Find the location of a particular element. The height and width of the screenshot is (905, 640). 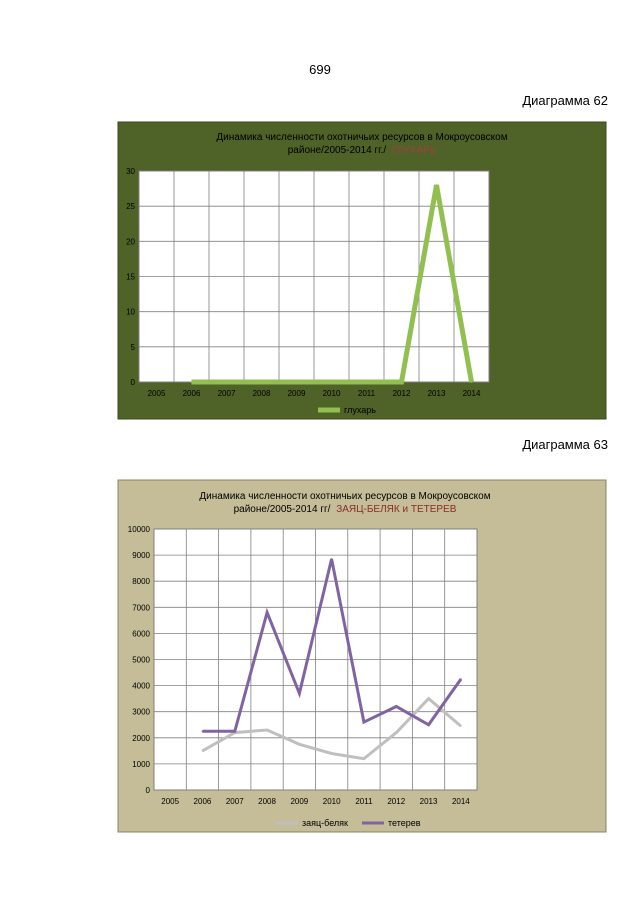

y-tick-label: 8000 is located at coordinates (141, 581).